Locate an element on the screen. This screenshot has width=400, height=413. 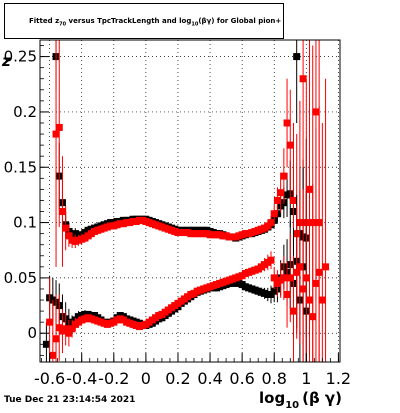
x-tick-label: 1.2 is located at coordinates (338, 378).